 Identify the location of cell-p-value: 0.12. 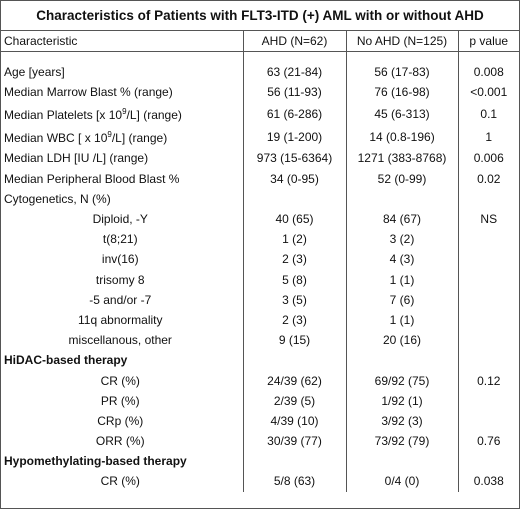
(488, 380).